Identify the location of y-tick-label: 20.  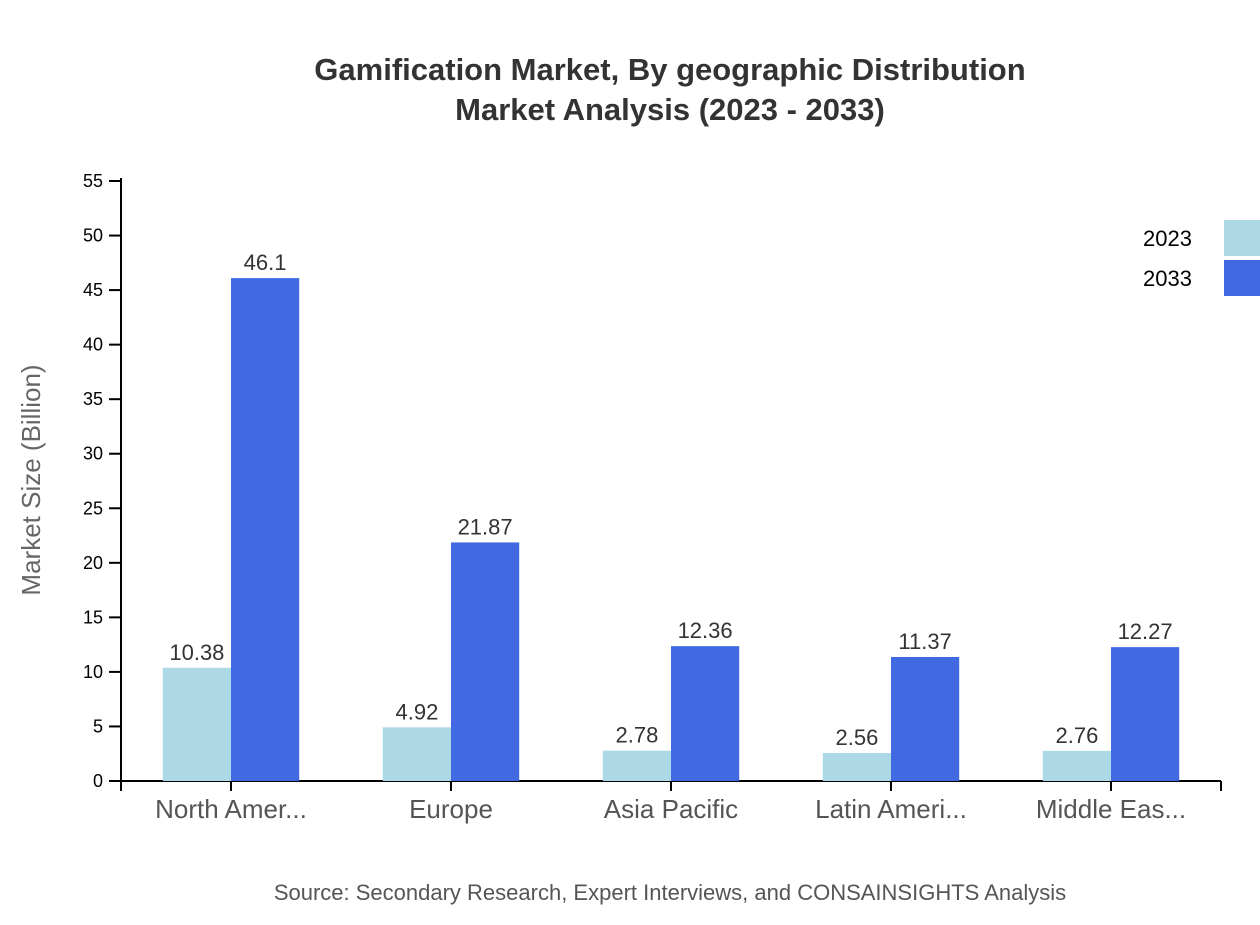
(93, 563).